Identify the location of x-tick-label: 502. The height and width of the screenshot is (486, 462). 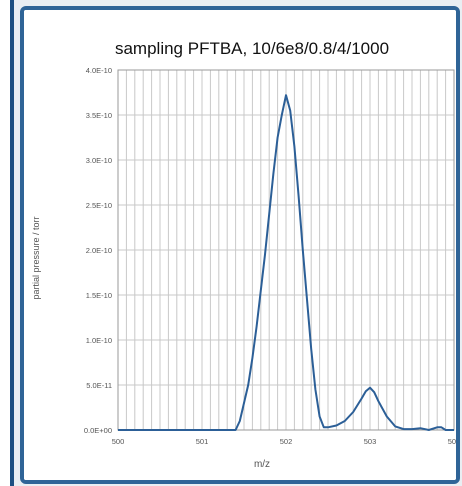
(286, 441).